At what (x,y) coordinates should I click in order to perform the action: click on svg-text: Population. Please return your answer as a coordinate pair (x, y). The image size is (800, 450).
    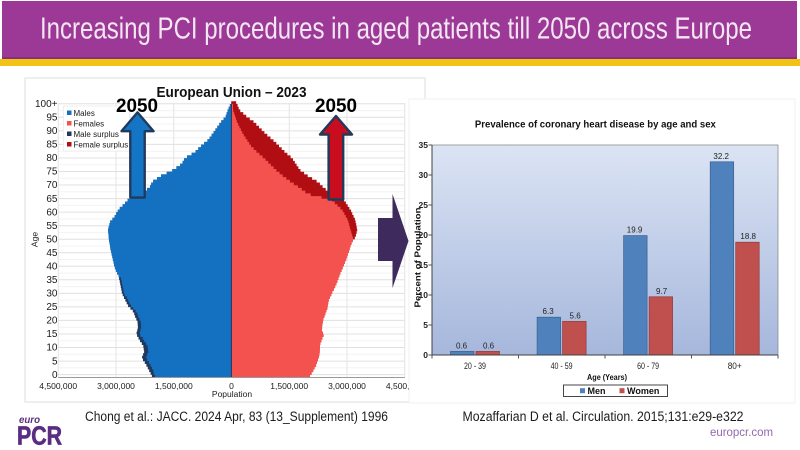
    Looking at the image, I should click on (232, 394).